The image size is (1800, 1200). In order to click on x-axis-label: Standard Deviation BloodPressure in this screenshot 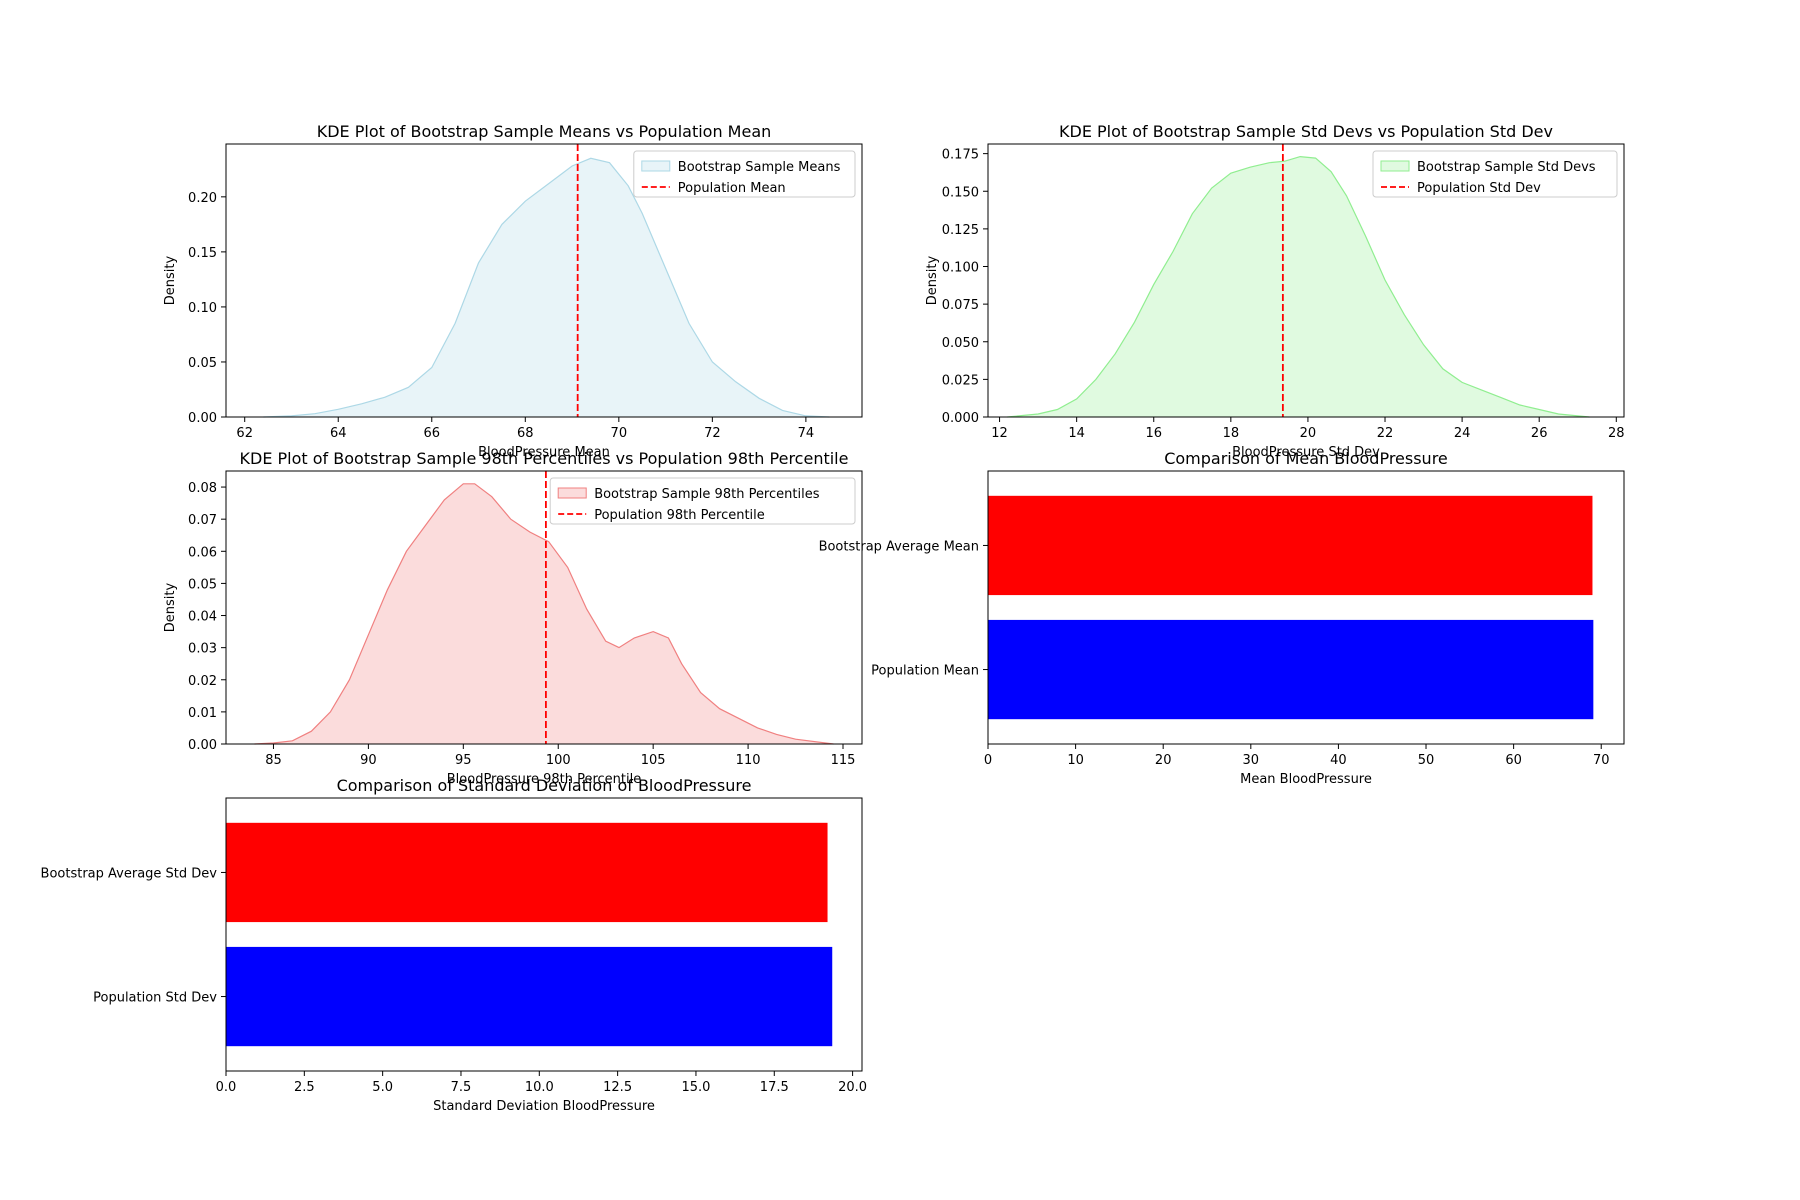, I will do `click(544, 1106)`.